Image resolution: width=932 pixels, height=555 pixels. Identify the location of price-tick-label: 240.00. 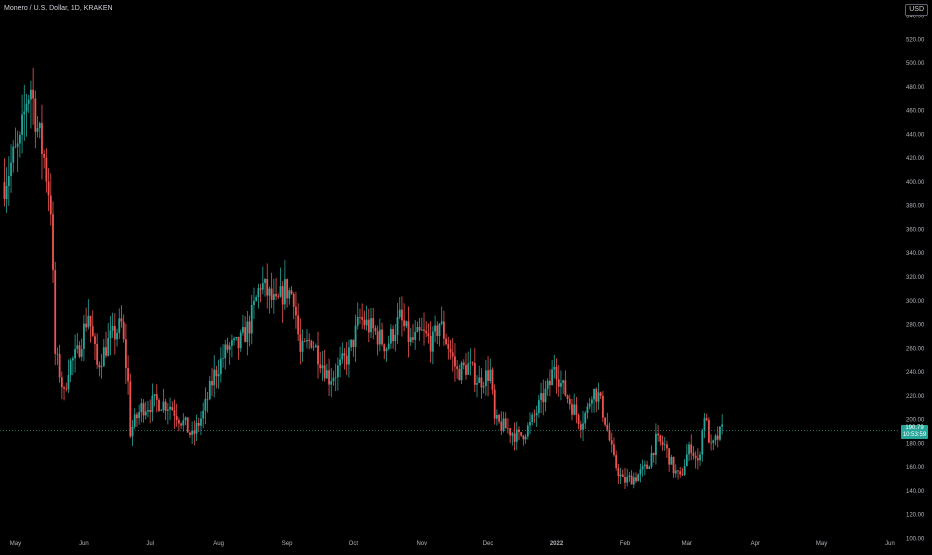
(915, 373).